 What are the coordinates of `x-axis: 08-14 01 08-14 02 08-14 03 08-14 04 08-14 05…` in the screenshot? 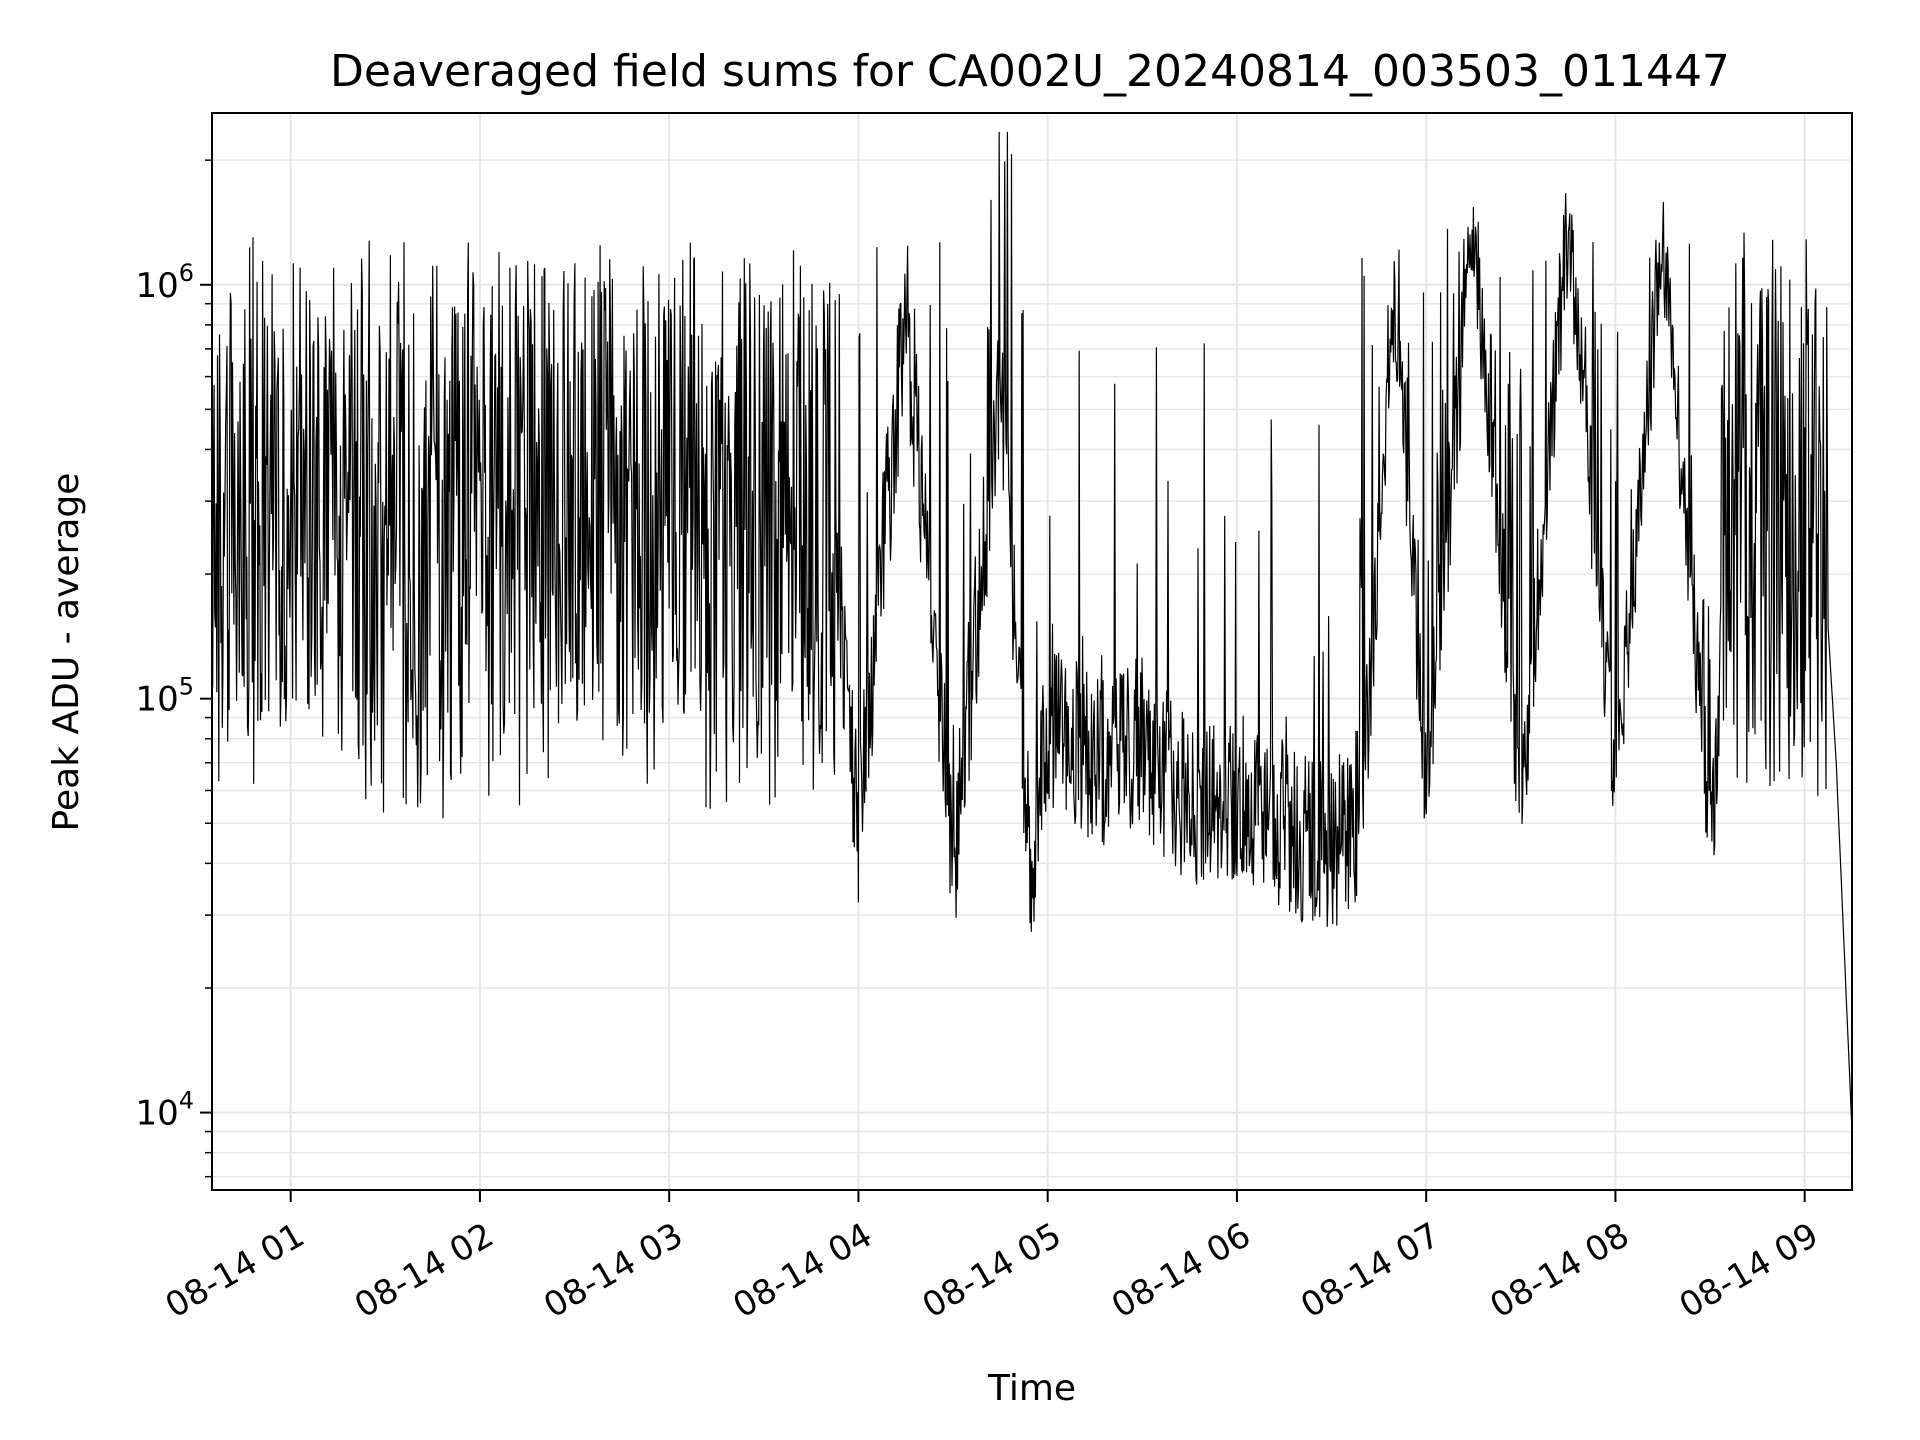 It's located at (992, 1258).